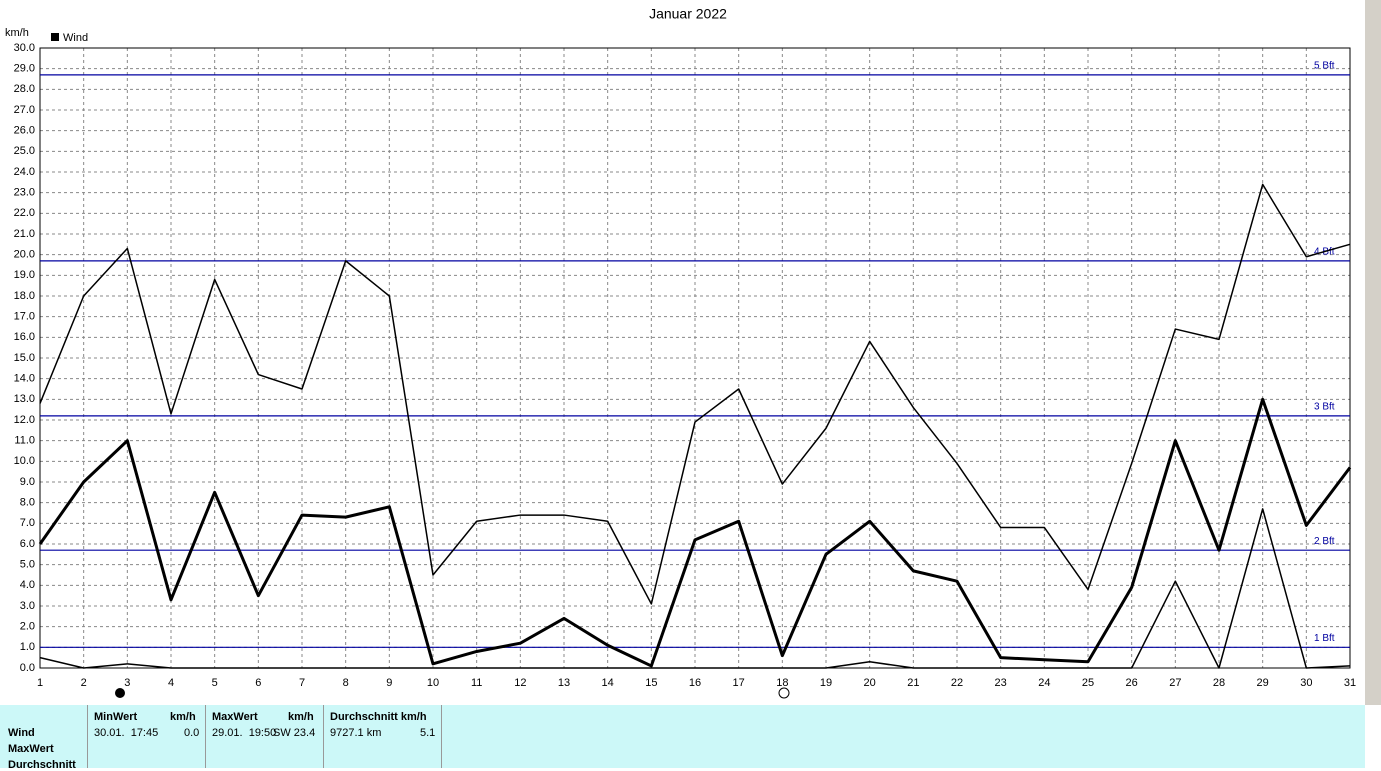  What do you see at coordinates (520, 683) in the screenshot?
I see `x-tick-label: 12` at bounding box center [520, 683].